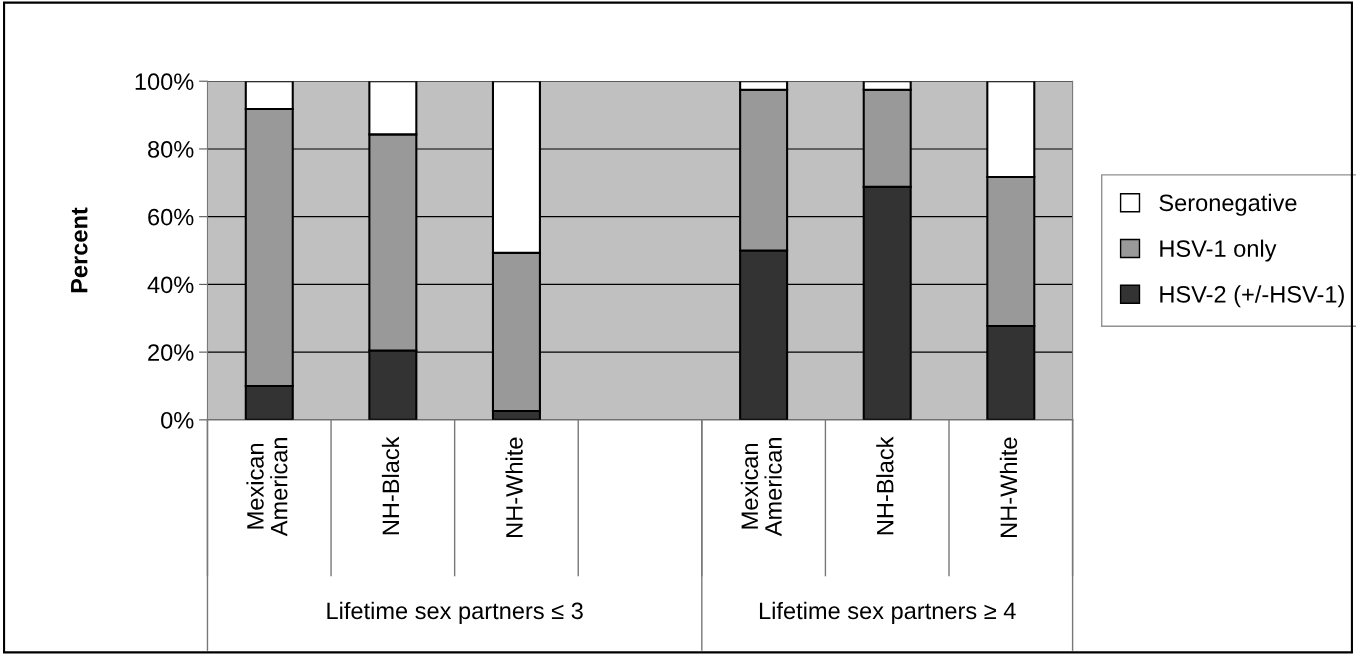 The image size is (1356, 655). Describe the element at coordinates (1228, 204) in the screenshot. I see `legend-label: Seronegative` at that location.